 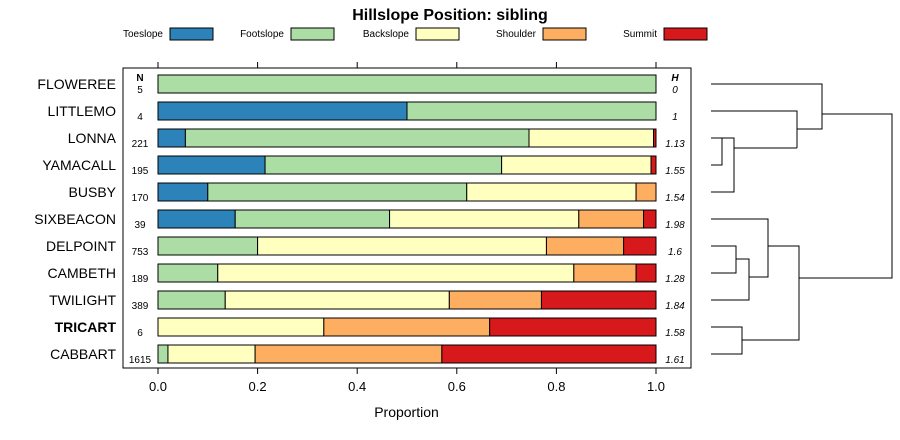 What do you see at coordinates (396, 273) in the screenshot?
I see `bar-cambeth-backslope` at bounding box center [396, 273].